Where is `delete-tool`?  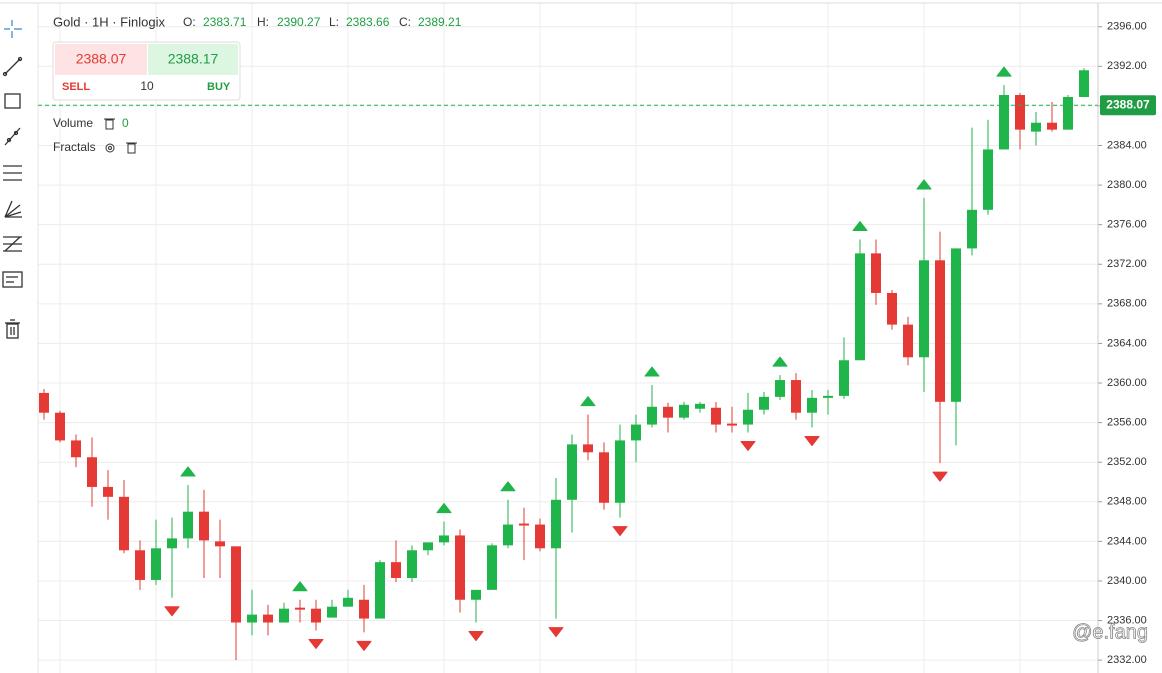
delete-tool is located at coordinates (12, 329).